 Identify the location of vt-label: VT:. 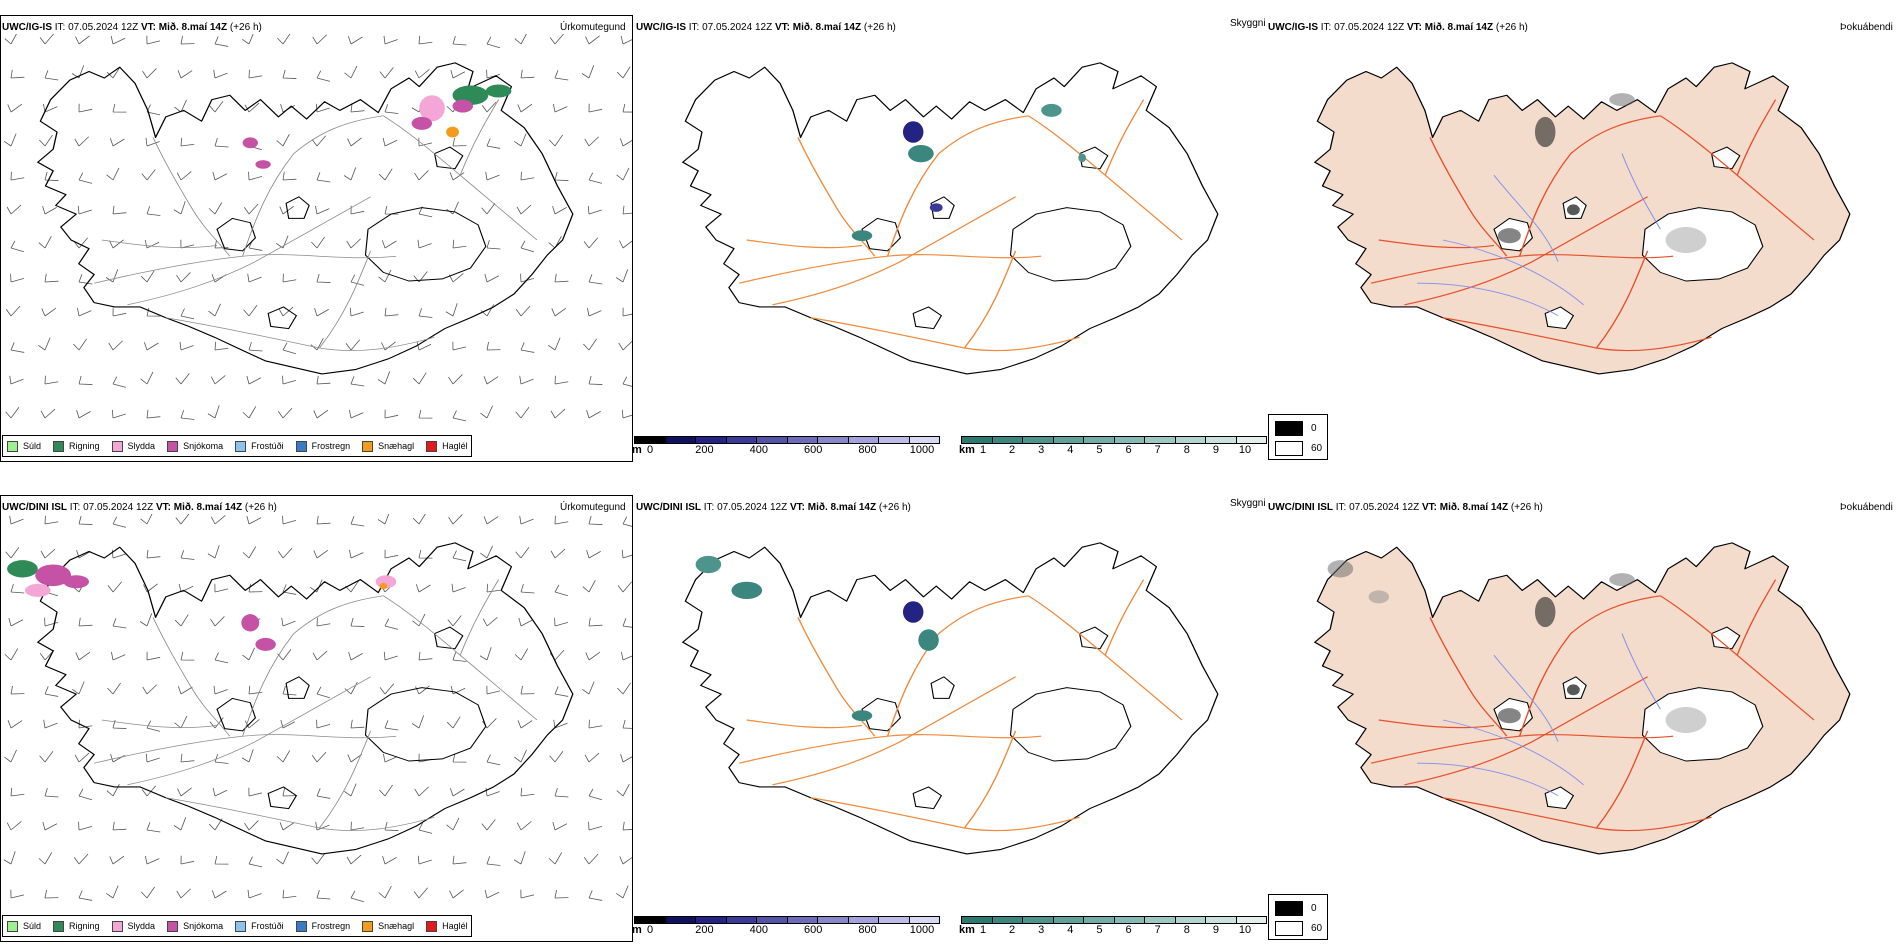
(797, 507).